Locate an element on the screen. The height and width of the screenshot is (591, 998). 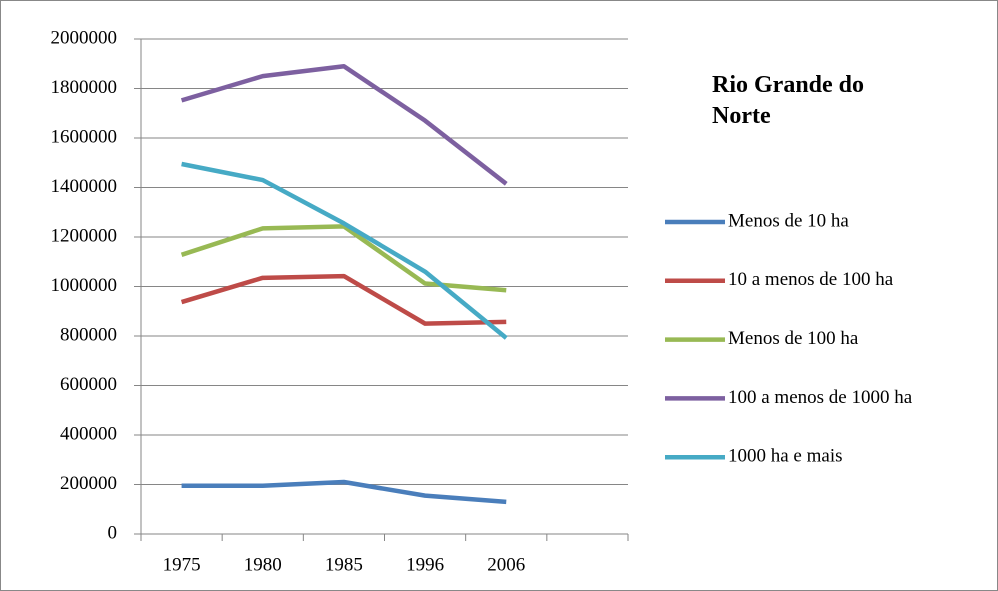
x-tick-label: 1975 is located at coordinates (182, 564).